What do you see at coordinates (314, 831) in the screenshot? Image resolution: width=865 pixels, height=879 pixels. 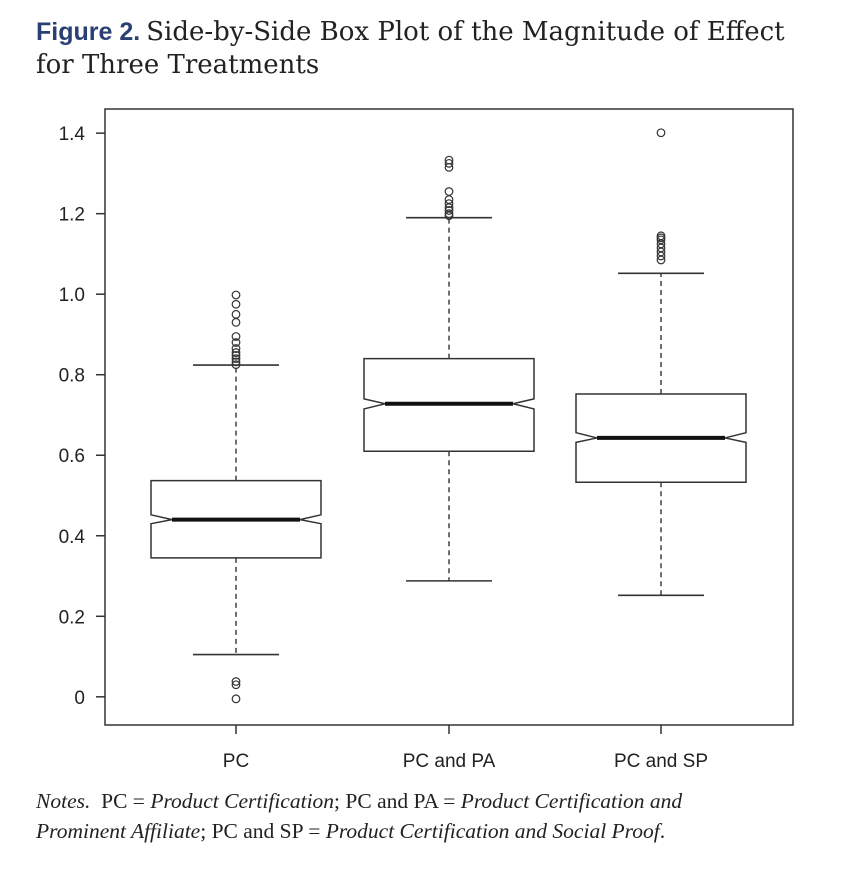 I see `notes-eq-3: =` at bounding box center [314, 831].